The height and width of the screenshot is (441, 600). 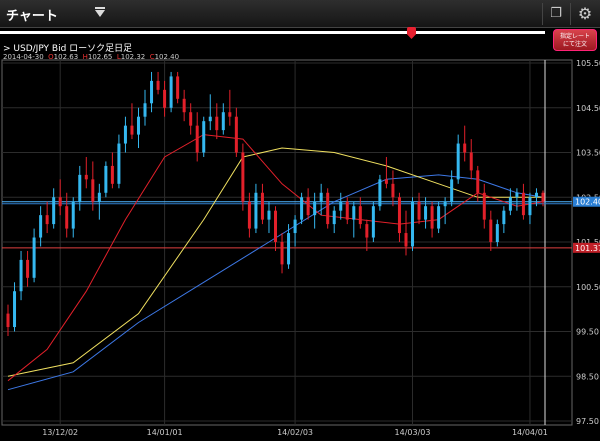 I want to click on range-slider-track, so click(x=272, y=32).